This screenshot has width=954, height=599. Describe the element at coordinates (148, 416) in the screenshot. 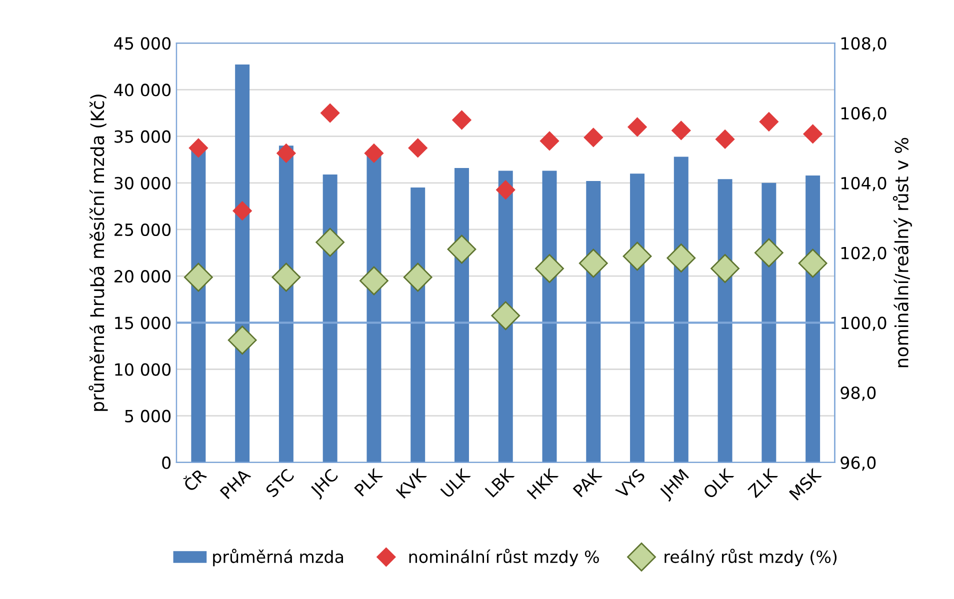

I see `y-tick-label: 5 000` at that location.